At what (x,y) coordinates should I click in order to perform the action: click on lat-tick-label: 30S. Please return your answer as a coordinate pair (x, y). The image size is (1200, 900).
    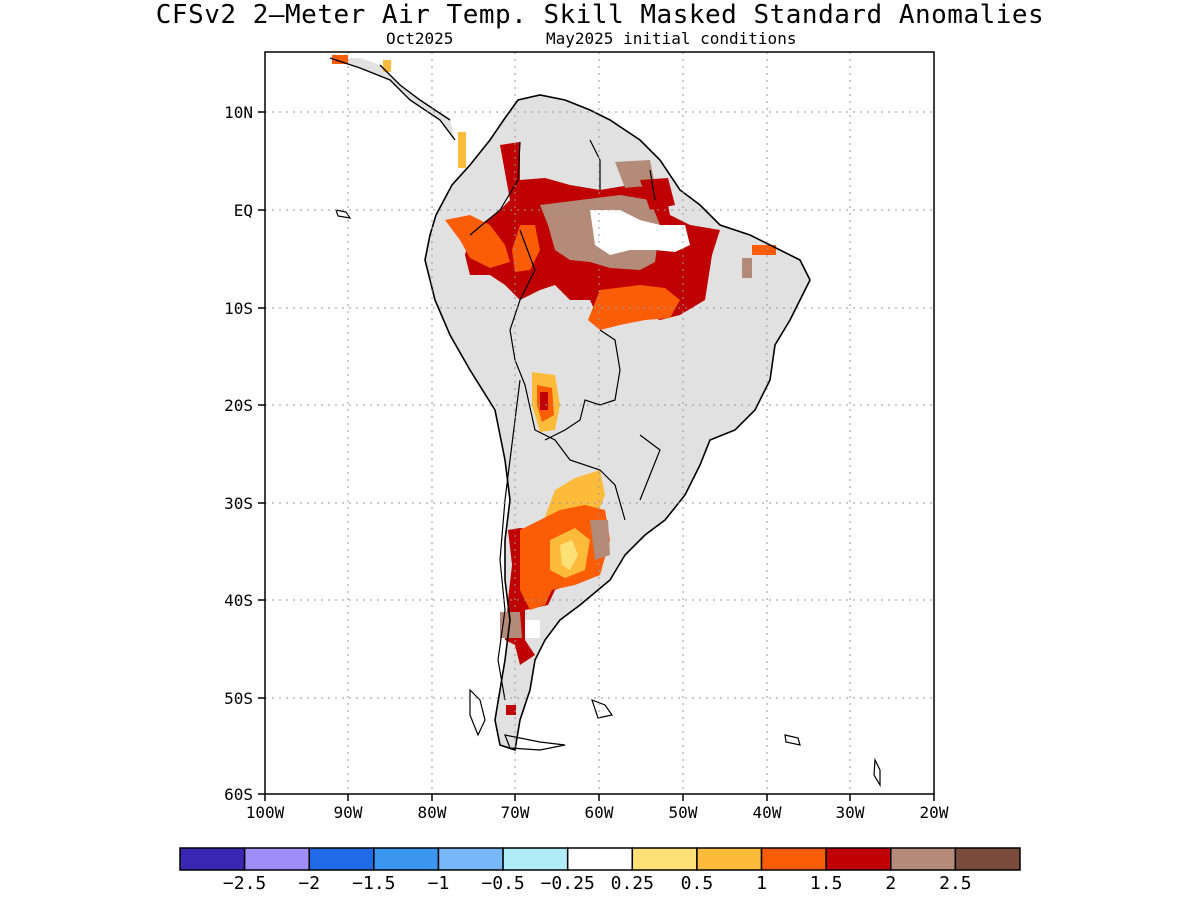
    Looking at the image, I should click on (238, 503).